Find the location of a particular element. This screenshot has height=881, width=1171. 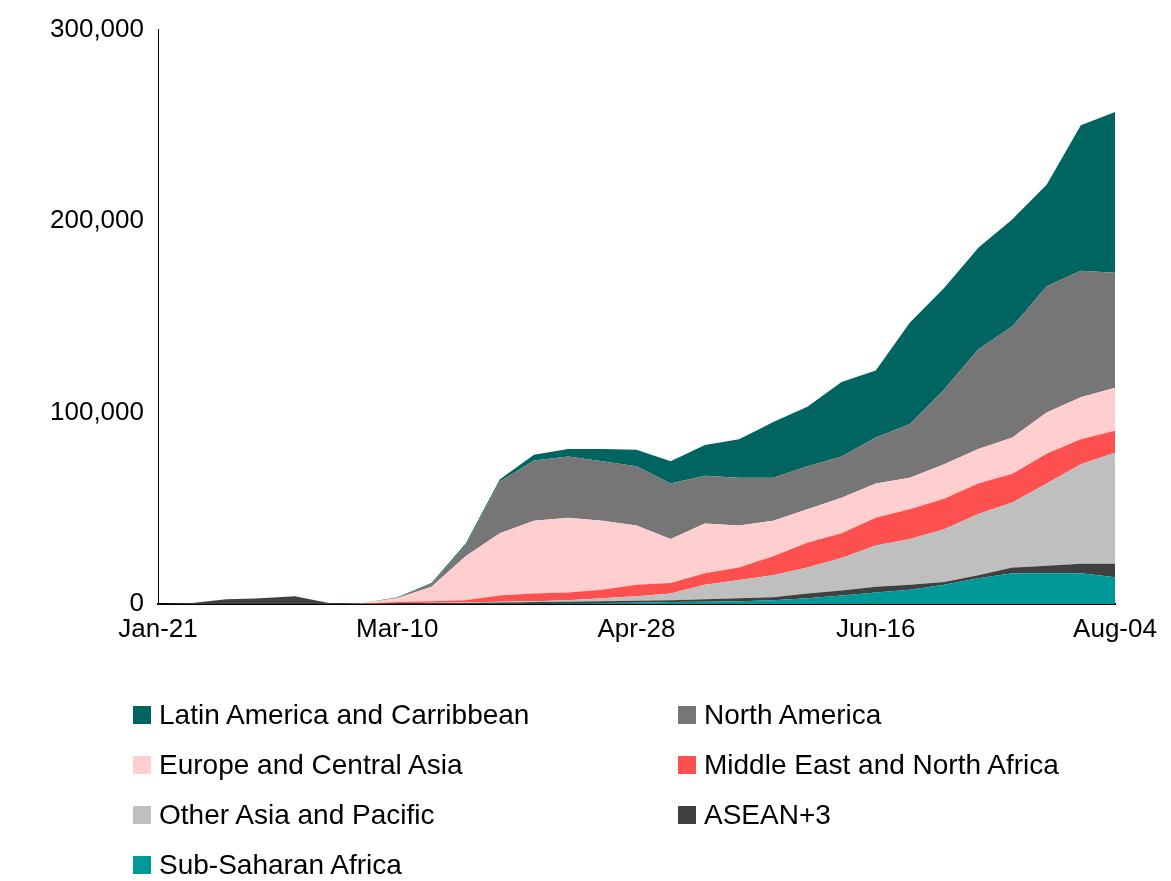

y-tick-label: 200,000 is located at coordinates (97, 219).